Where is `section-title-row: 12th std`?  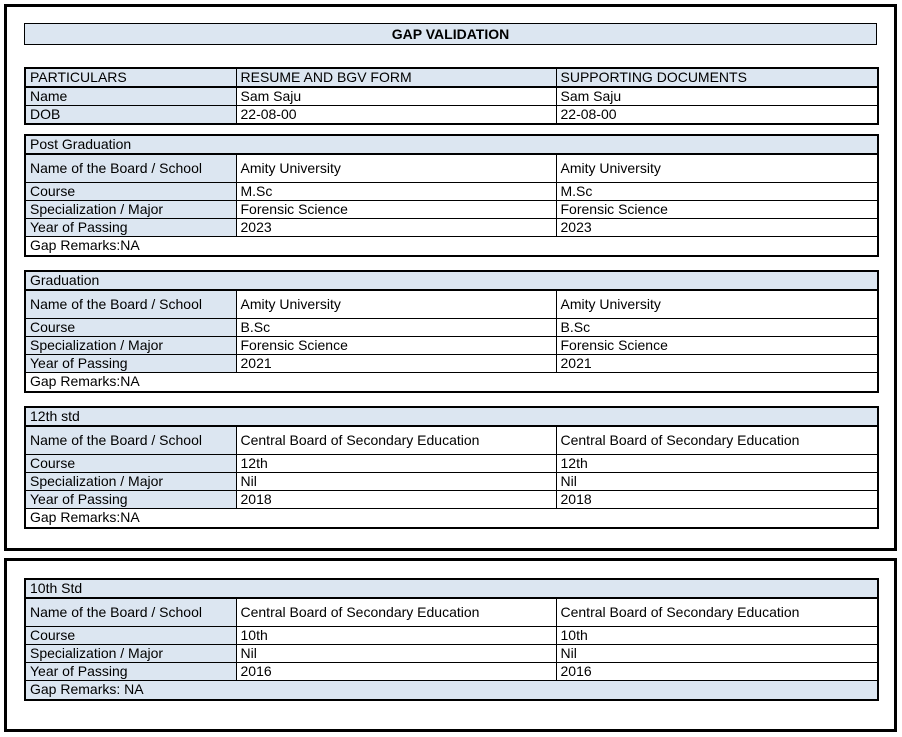
section-title-row: 12th std is located at coordinates (451, 416).